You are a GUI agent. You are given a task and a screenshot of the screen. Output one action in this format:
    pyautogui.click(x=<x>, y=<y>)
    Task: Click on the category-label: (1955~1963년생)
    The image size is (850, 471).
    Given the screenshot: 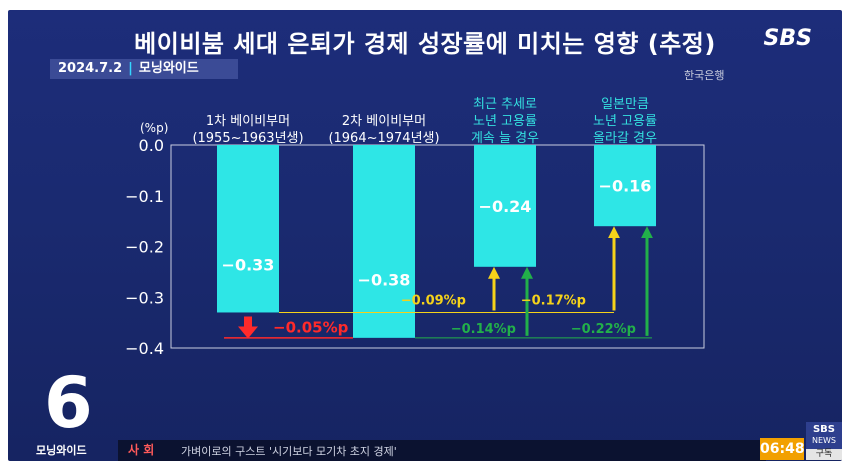 What is the action you would take?
    pyautogui.click(x=247, y=138)
    